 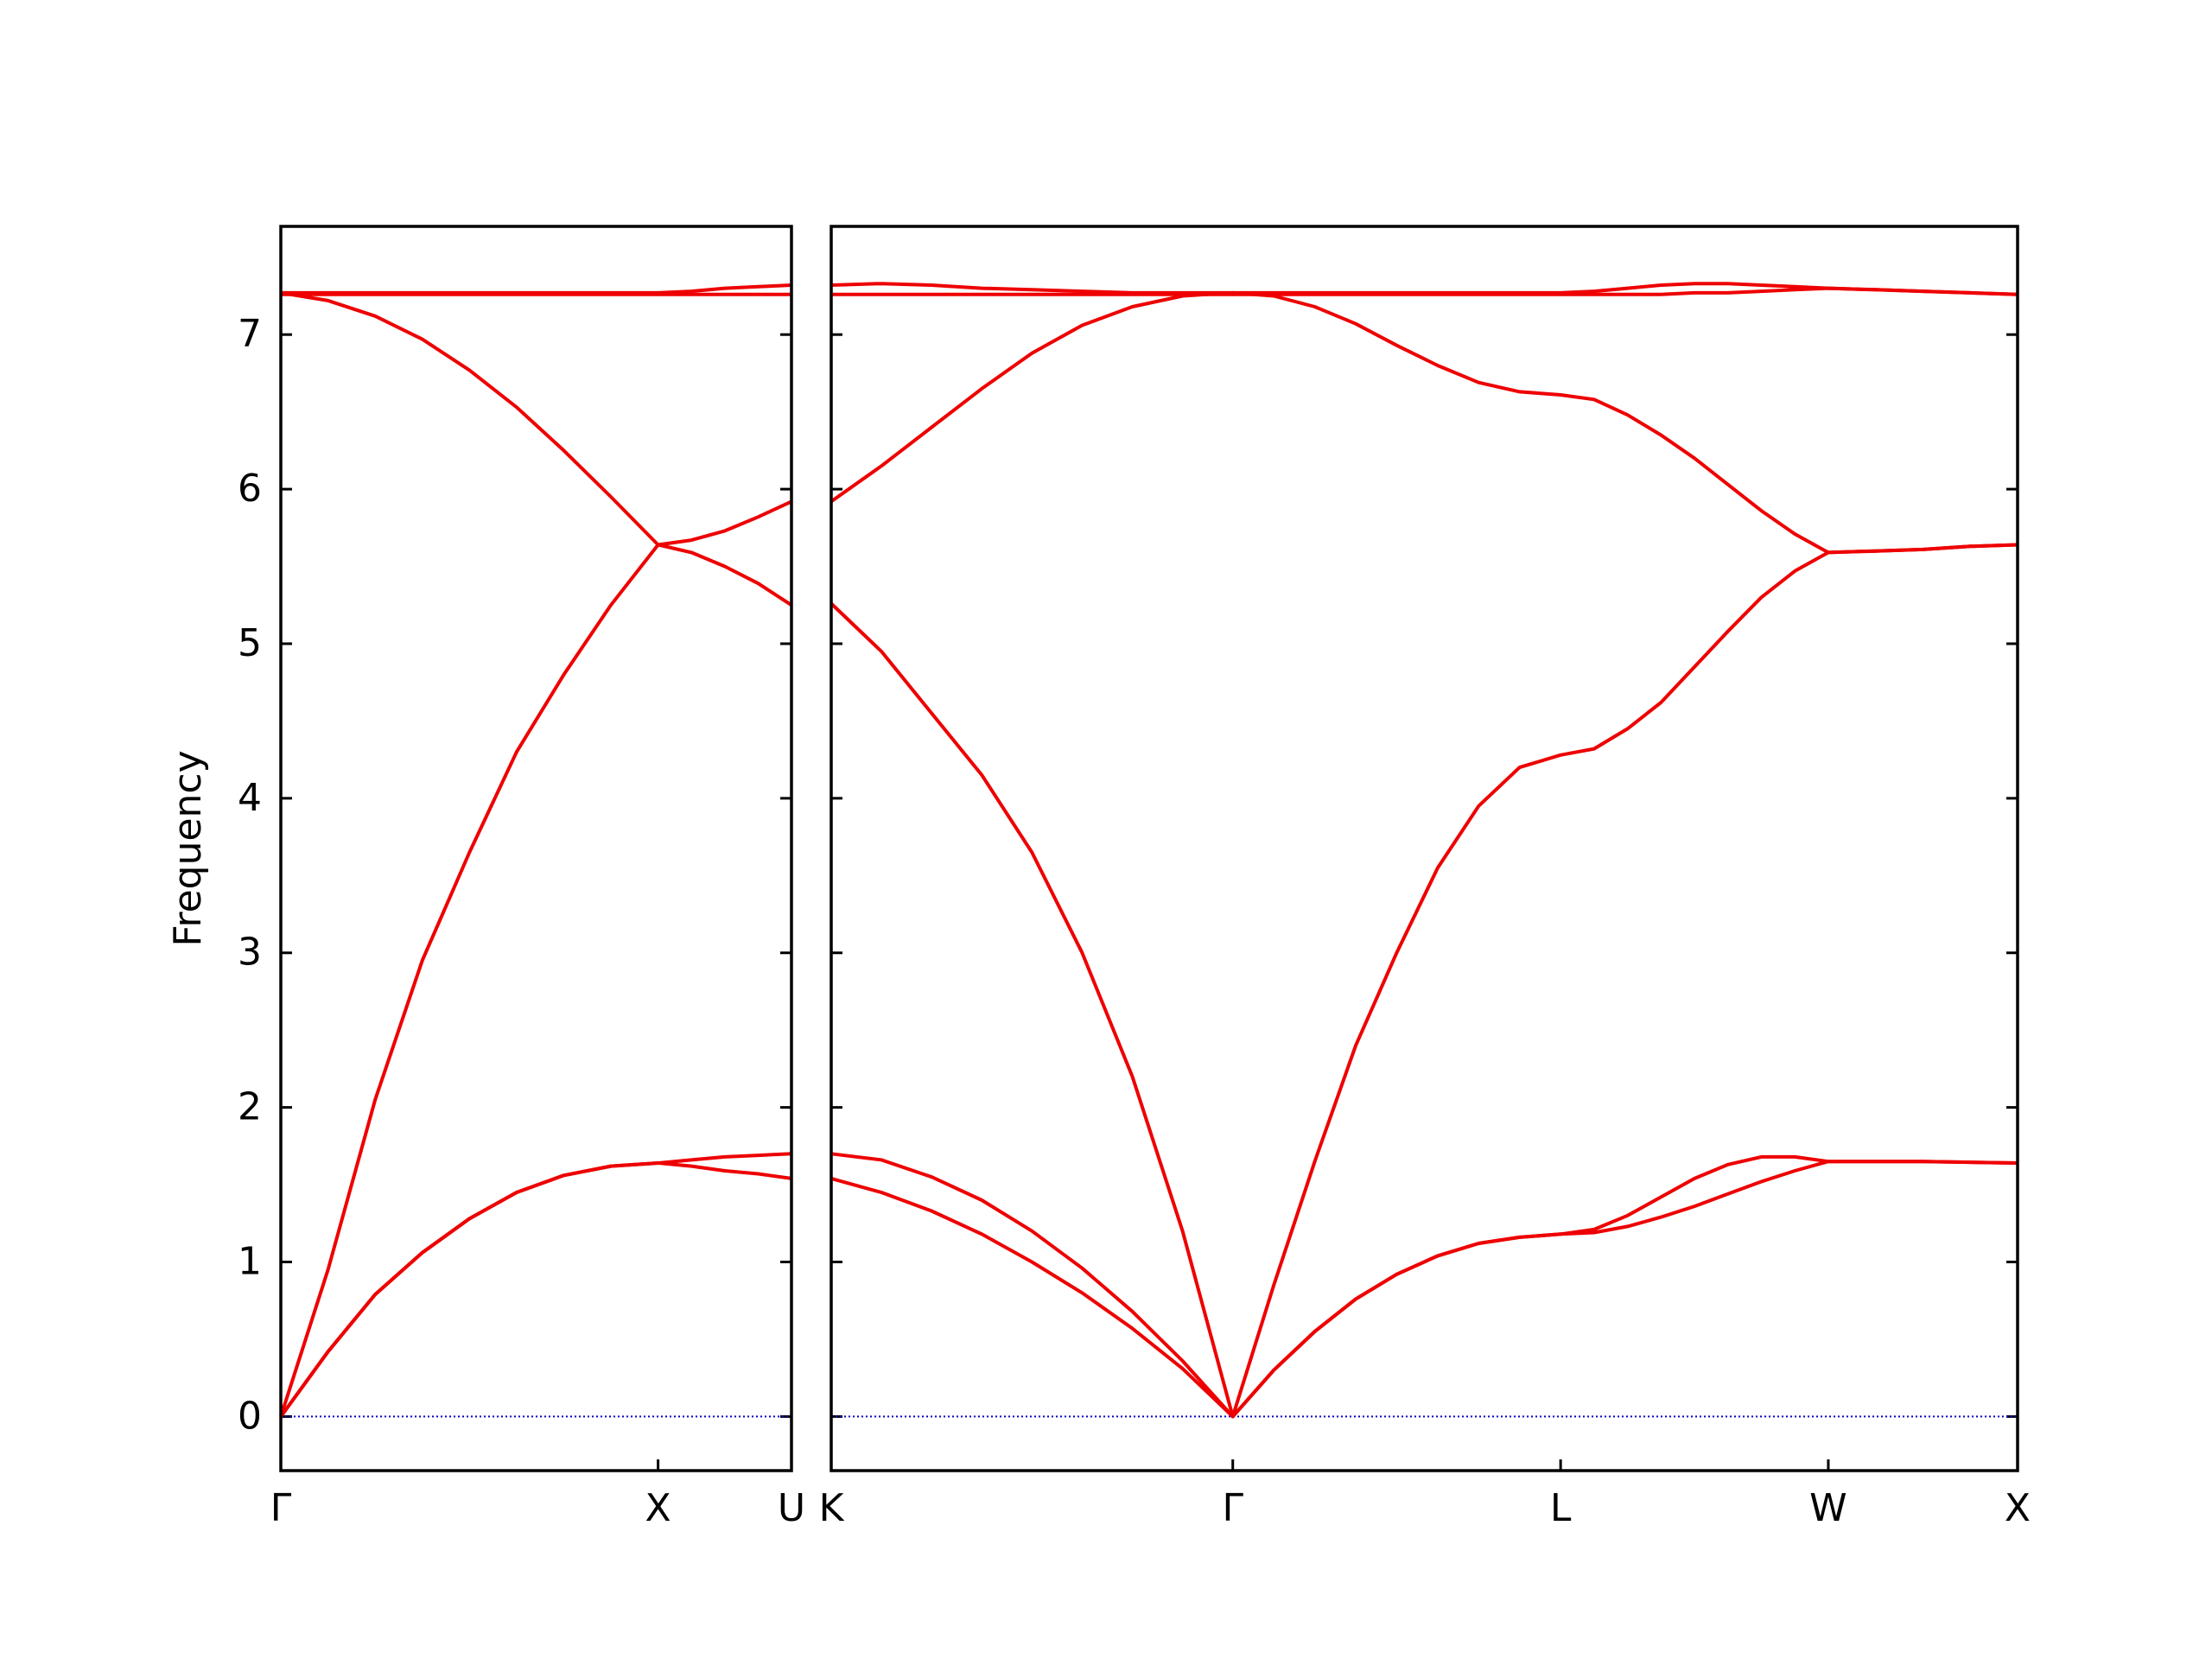 I want to click on x-tick-label: W, so click(x=1828, y=1508).